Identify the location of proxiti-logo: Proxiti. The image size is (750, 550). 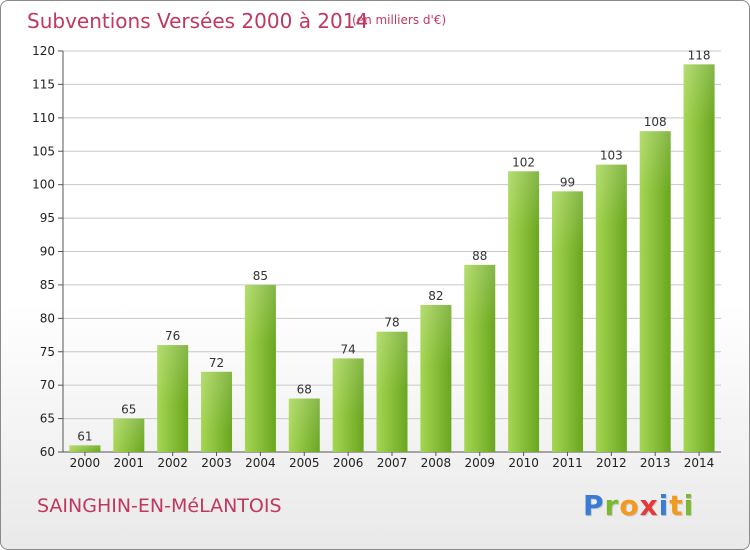
(638, 505).